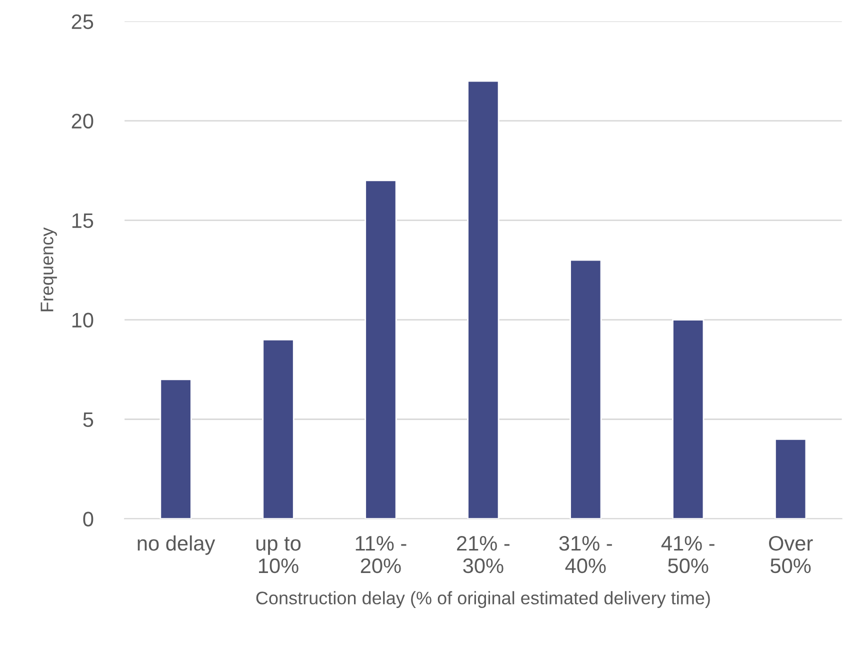  Describe the element at coordinates (278, 555) in the screenshot. I see `x-tick-label: up to 10%` at that location.